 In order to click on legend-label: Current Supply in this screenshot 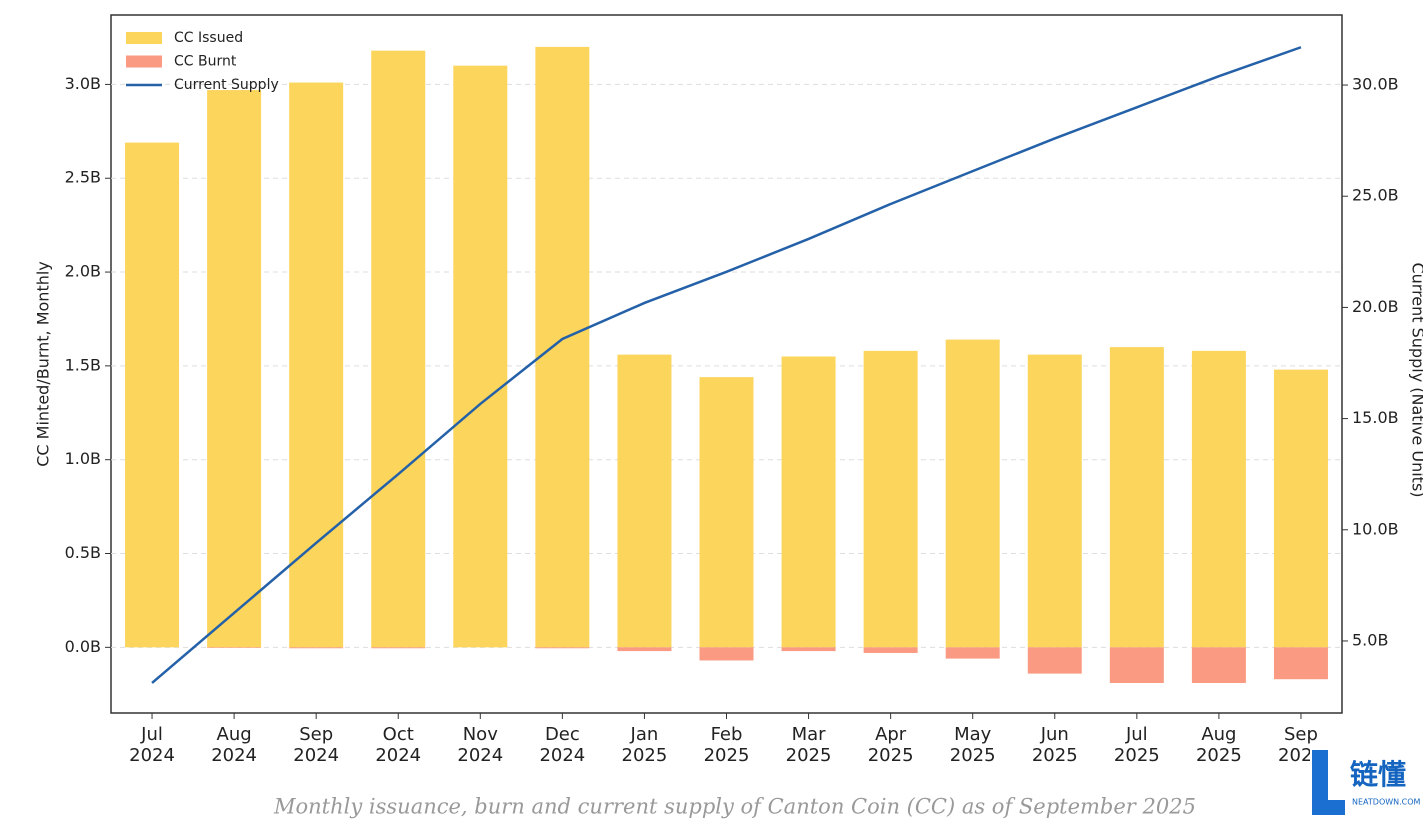, I will do `click(226, 85)`.